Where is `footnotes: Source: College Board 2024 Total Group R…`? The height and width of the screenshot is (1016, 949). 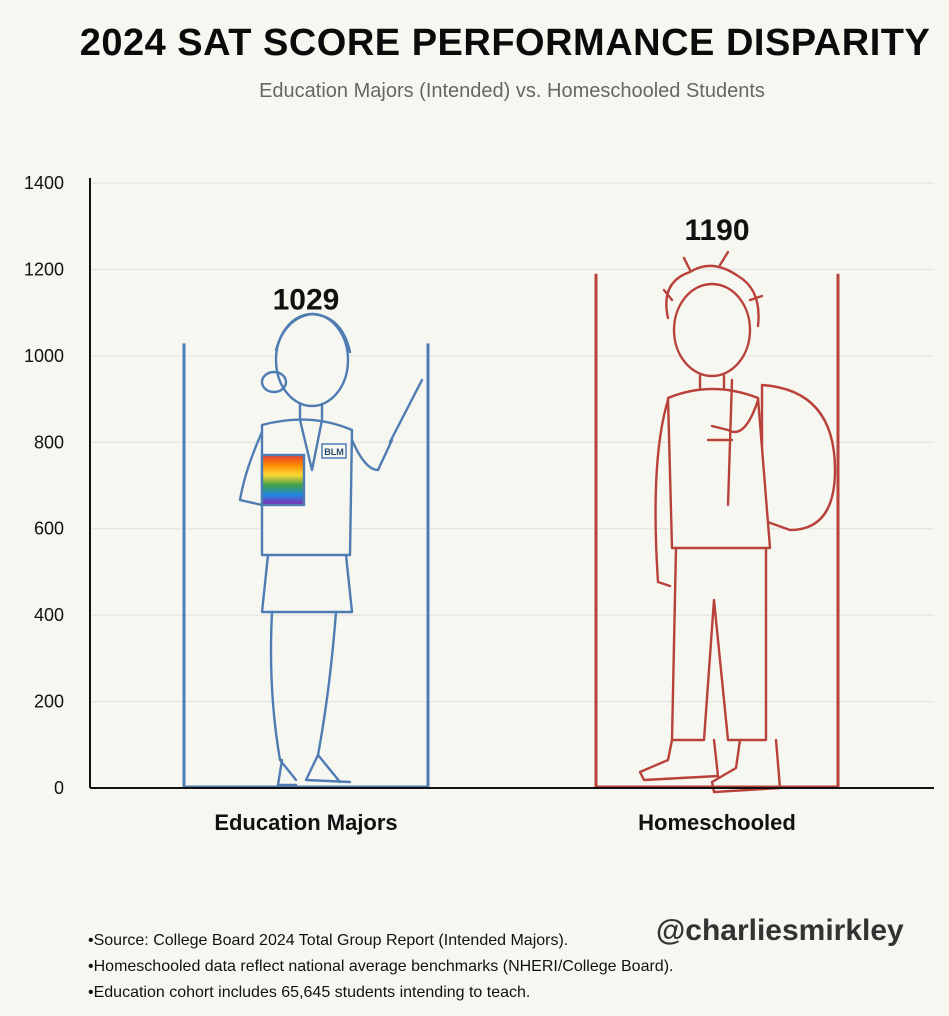
footnotes: Source: College Board 2024 Total Group R… is located at coordinates (438, 967).